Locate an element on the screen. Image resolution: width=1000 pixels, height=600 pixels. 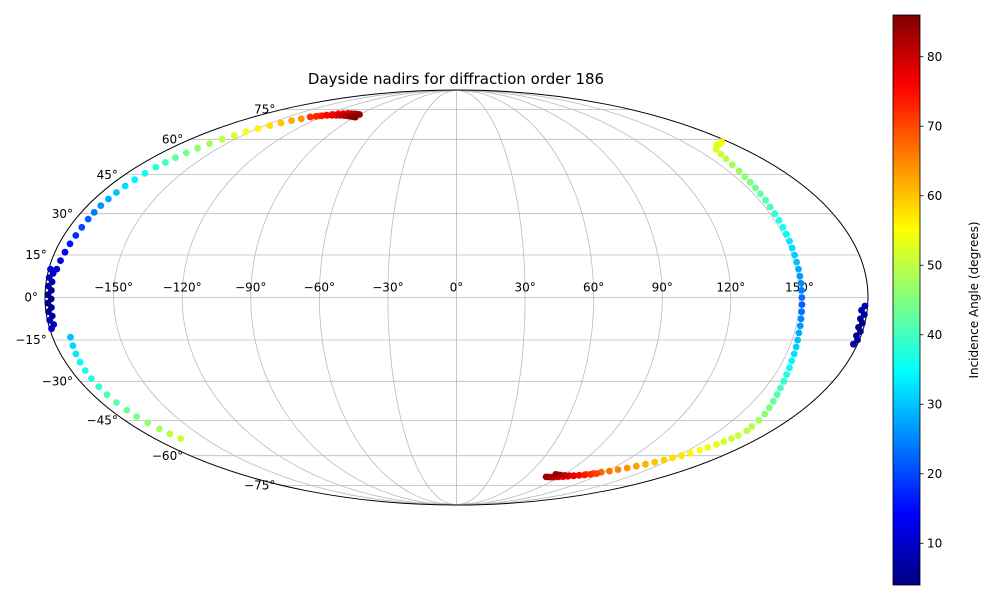
series-south-crest-inner-row is located at coordinates (576, 474).